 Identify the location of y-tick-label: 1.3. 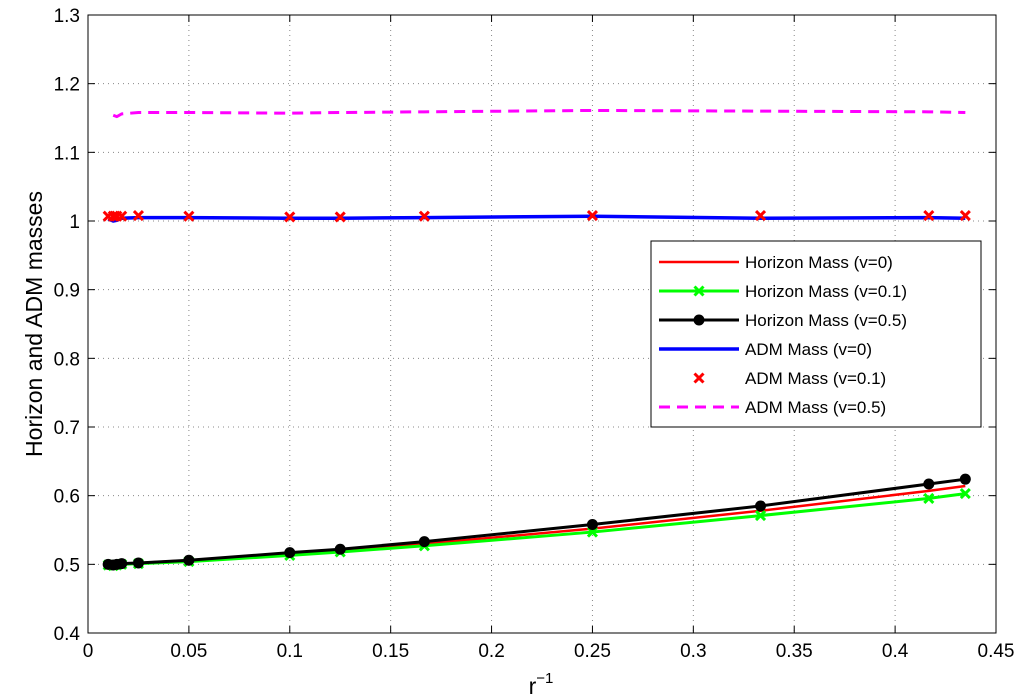
(67, 16).